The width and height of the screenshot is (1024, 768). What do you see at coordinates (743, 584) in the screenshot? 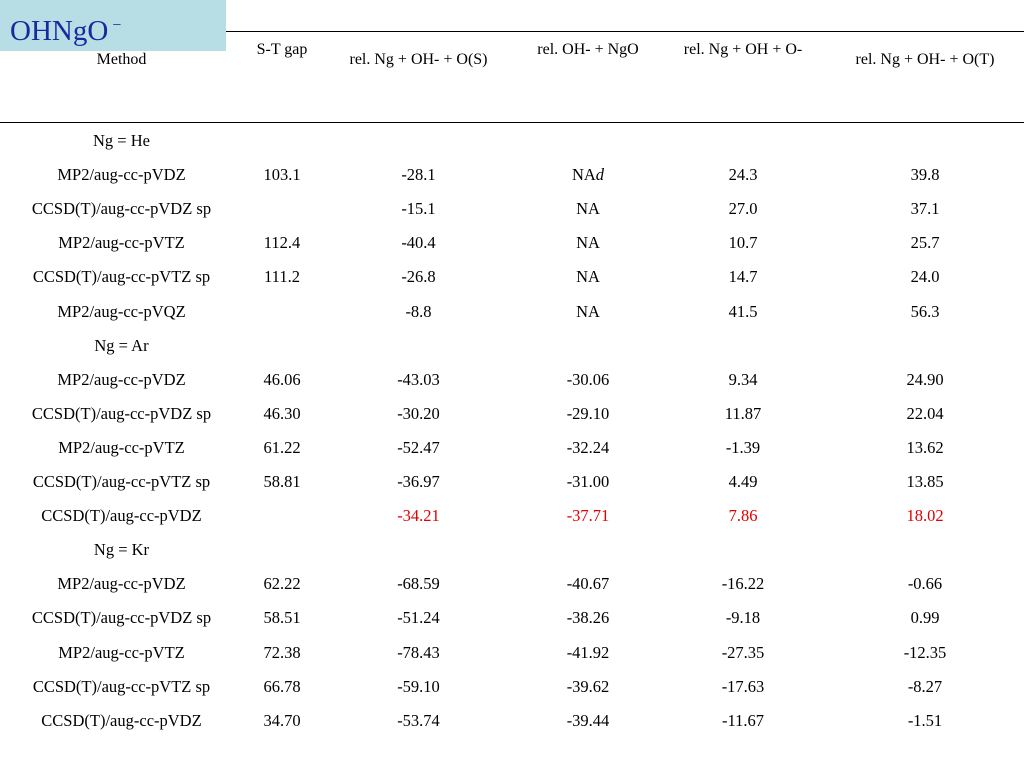
I see `cell-rel-ng-oh-o-minus: -16.22` at bounding box center [743, 584].